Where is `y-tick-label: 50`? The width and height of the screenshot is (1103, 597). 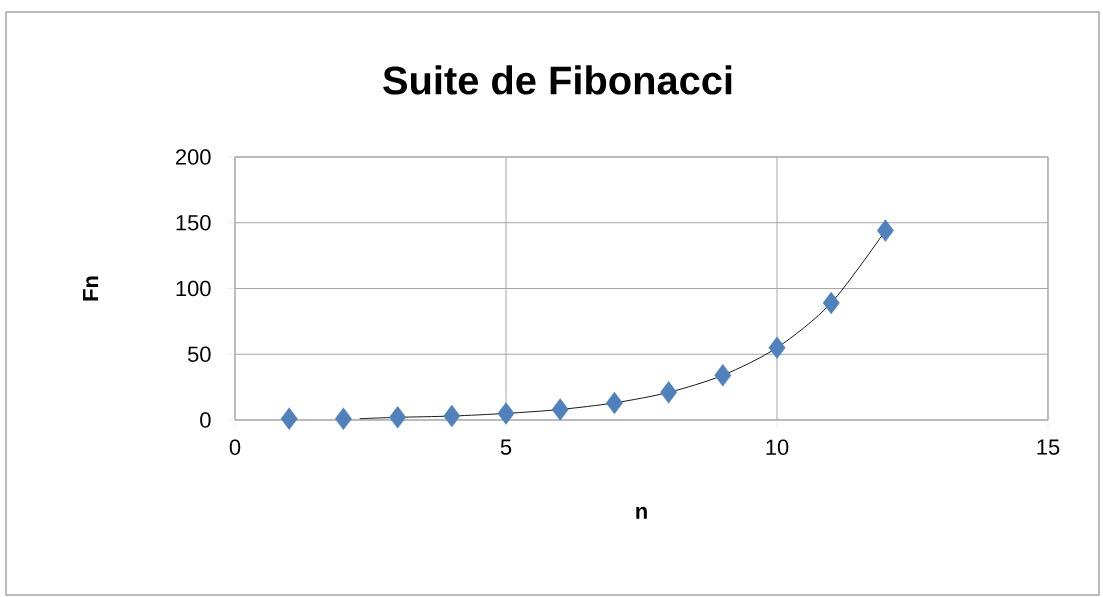 y-tick-label: 50 is located at coordinates (199, 354).